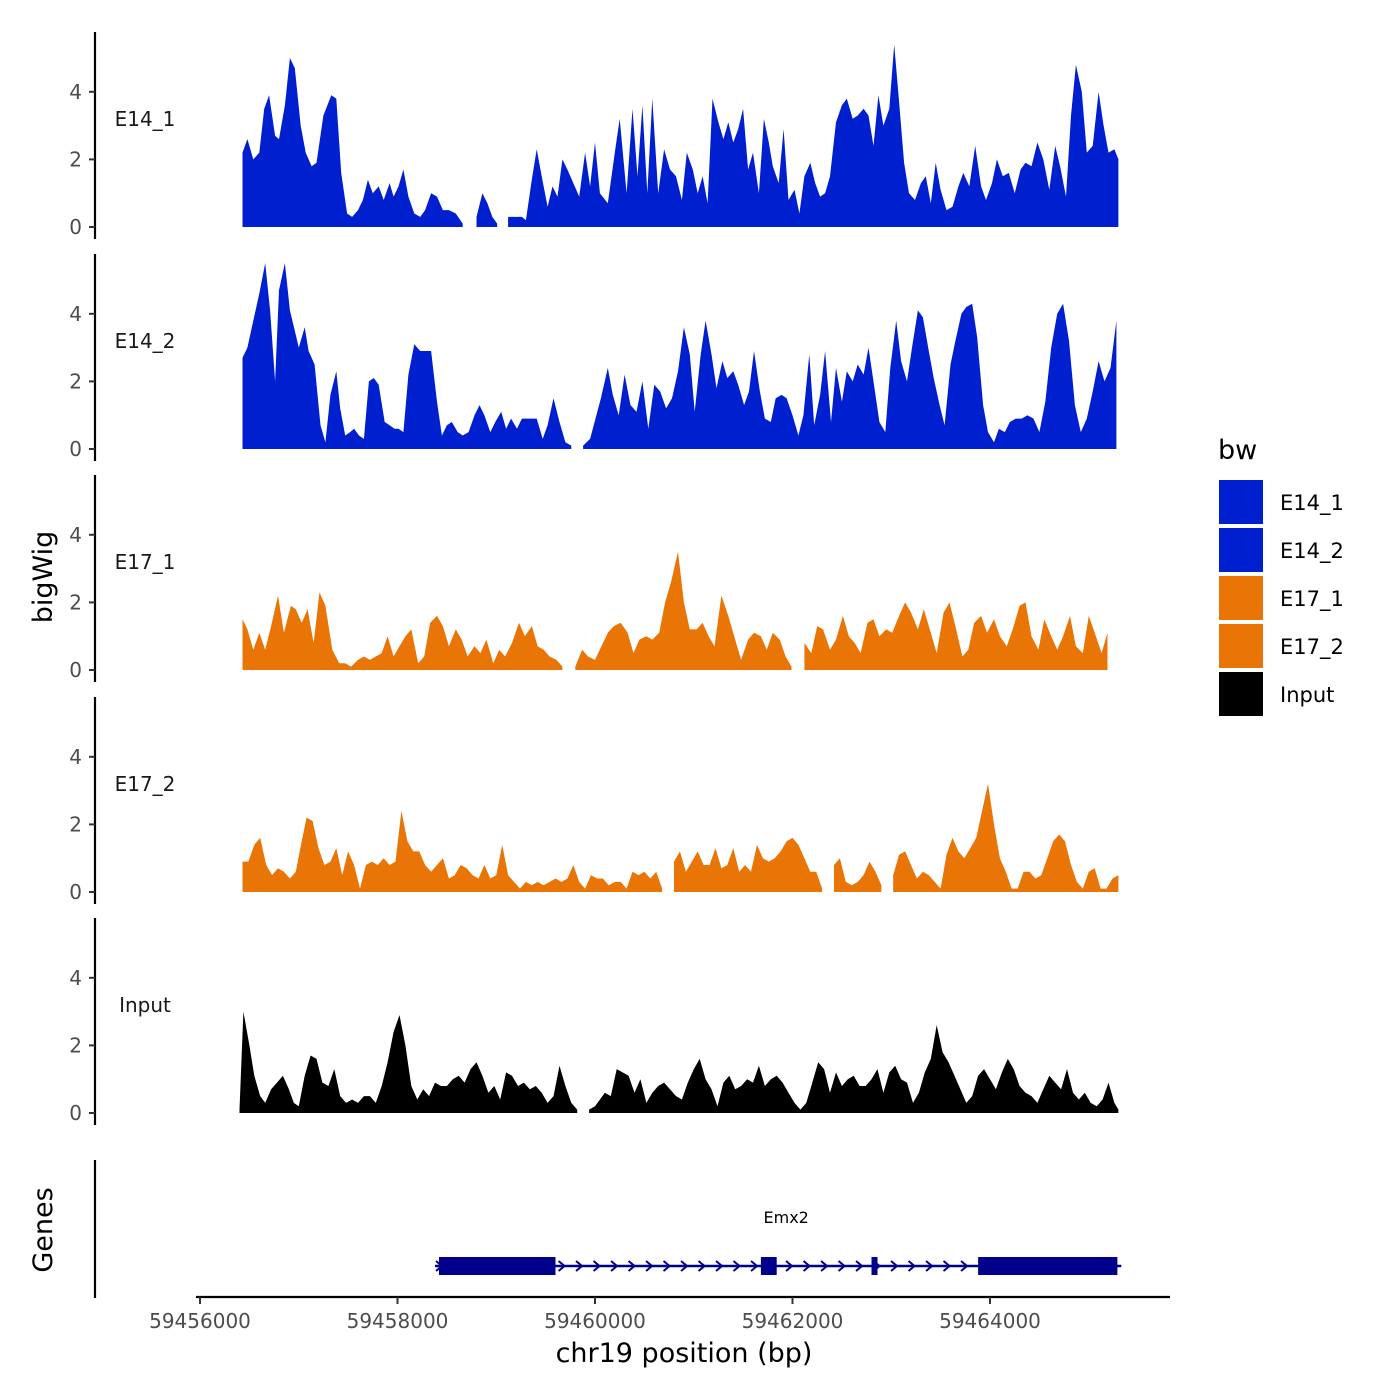 The image size is (1400, 1400). Describe the element at coordinates (145, 1005) in the screenshot. I see `track-label: Input` at that location.